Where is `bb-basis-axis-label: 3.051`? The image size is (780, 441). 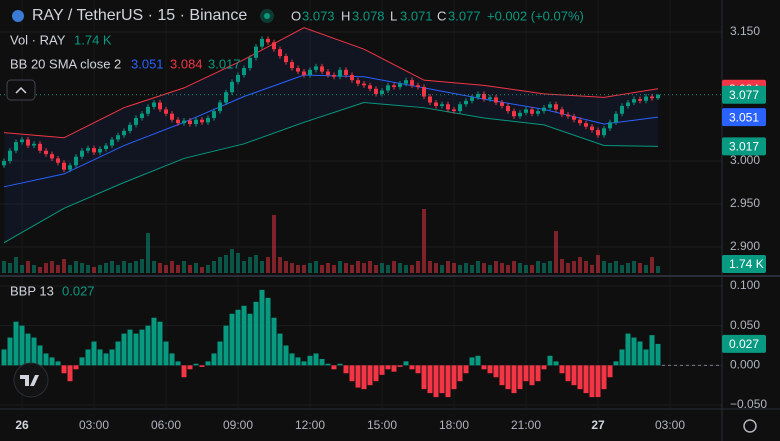
bb-basis-axis-label: 3.051 is located at coordinates (744, 117).